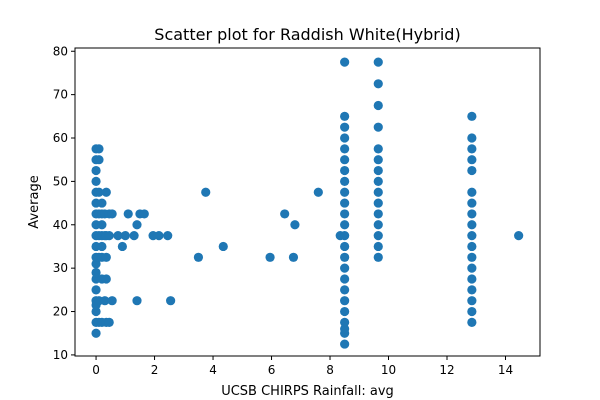 The height and width of the screenshot is (400, 600). Describe the element at coordinates (60, 225) in the screenshot. I see `y-tick-label: 40` at that location.